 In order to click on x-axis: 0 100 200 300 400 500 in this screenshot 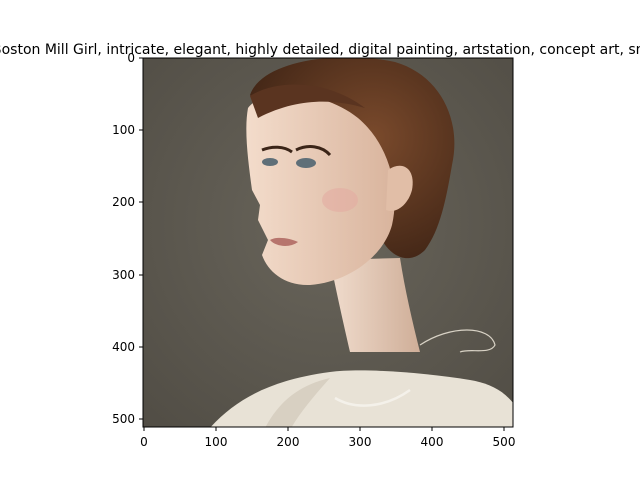, I will do `click(327, 438)`.